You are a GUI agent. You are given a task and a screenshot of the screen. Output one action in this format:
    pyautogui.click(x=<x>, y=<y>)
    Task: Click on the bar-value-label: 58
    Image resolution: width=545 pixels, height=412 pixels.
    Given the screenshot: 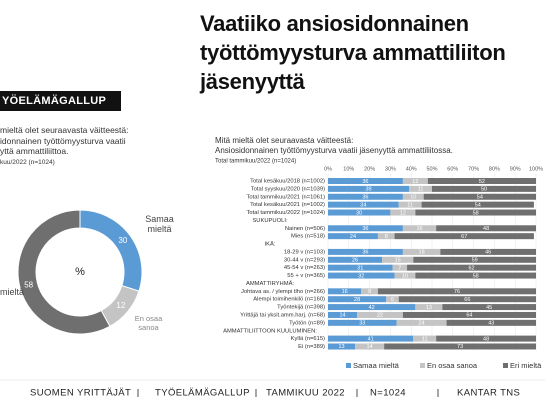 What is the action you would take?
    pyautogui.click(x=476, y=276)
    